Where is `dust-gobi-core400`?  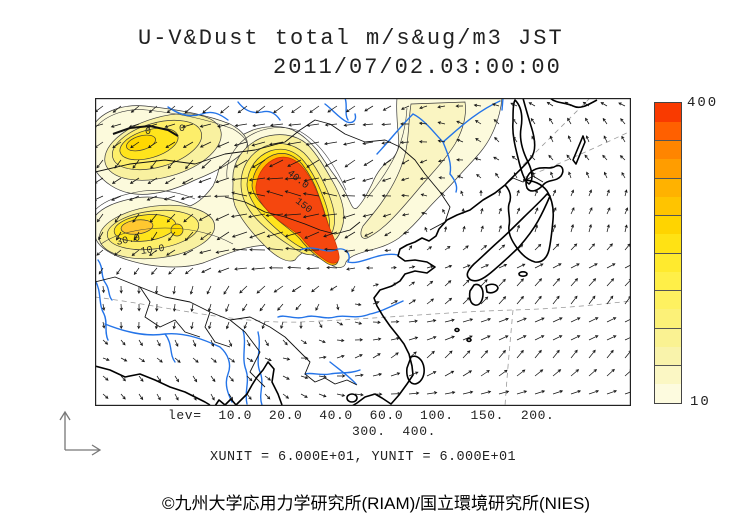
dust-gobi-core400 is located at coordinates (297, 210).